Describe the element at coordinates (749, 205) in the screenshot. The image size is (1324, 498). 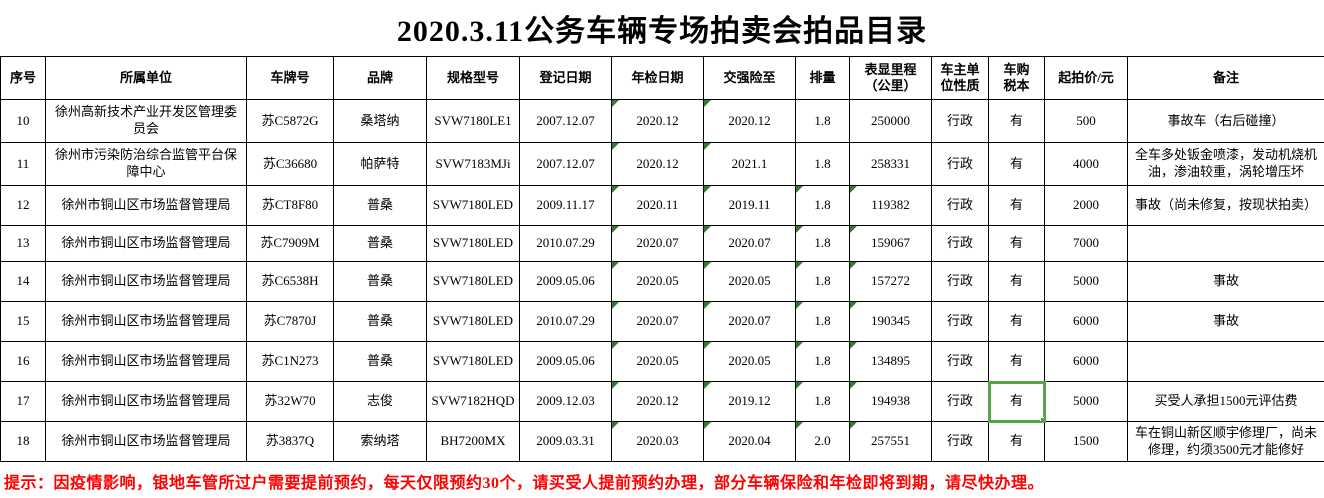
I see `cell-insurance_until: 2019.11` at that location.